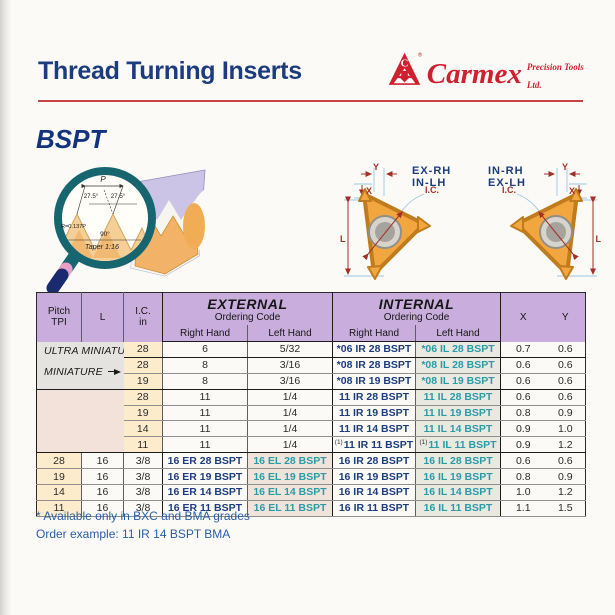 The width and height of the screenshot is (615, 615). Describe the element at coordinates (457, 492) in the screenshot. I see `cell-internal-lh: 16 IL 14 BSPT` at that location.